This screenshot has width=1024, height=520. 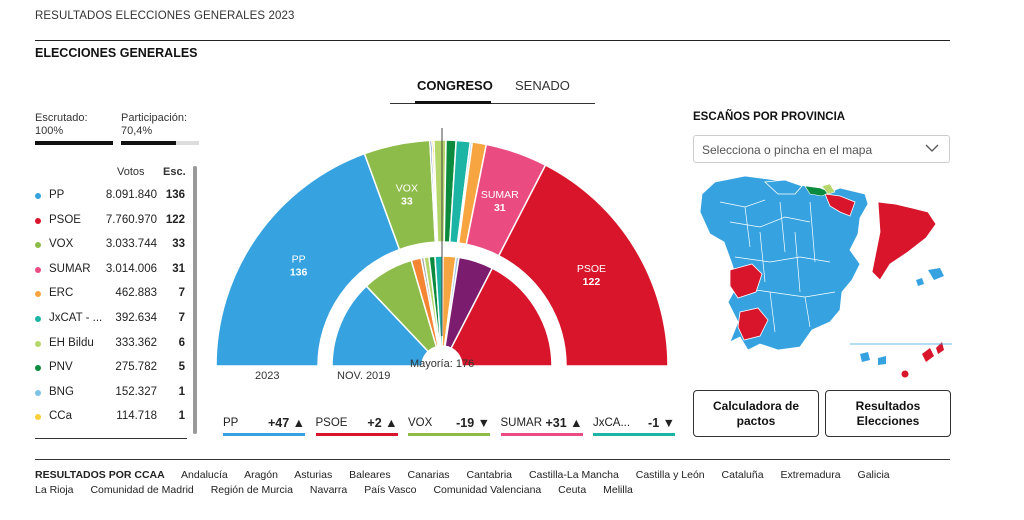 What do you see at coordinates (328, 490) in the screenshot?
I see `ccaa-link: Navarra` at bounding box center [328, 490].